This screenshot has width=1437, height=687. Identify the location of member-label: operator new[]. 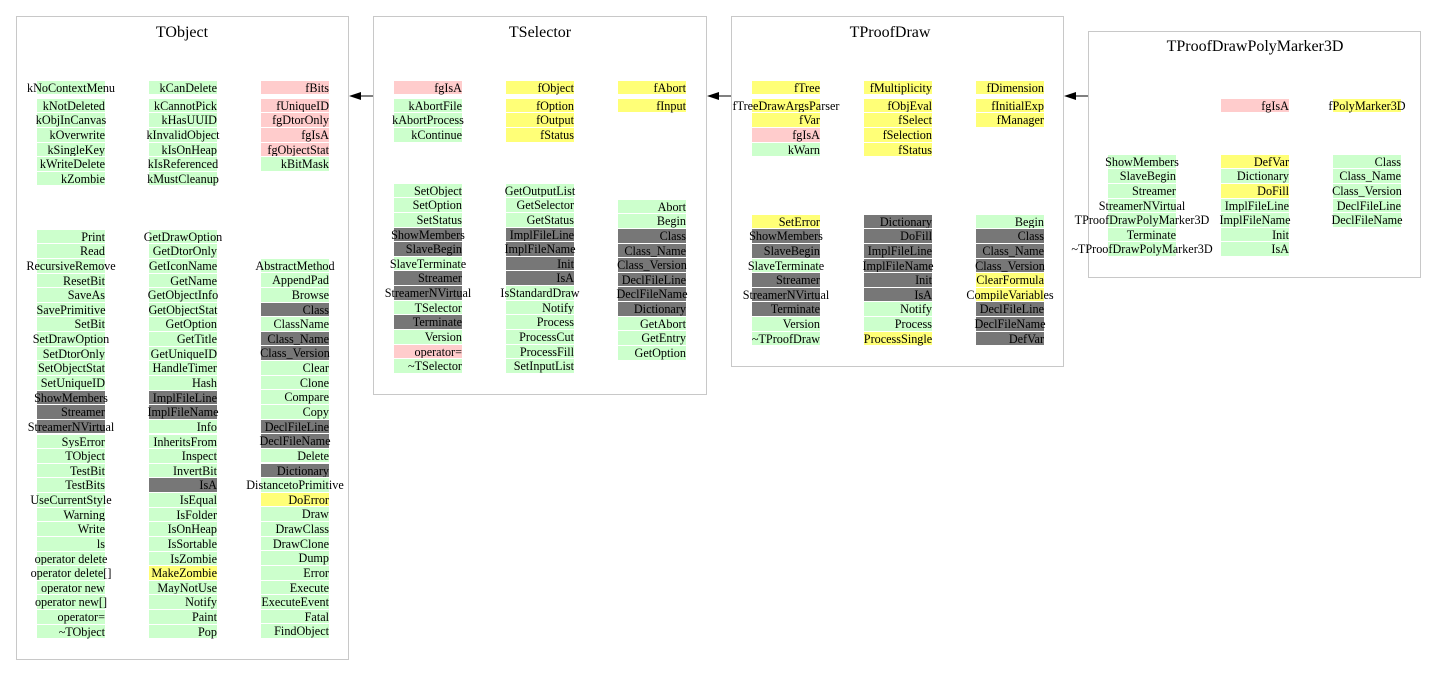
(71, 602).